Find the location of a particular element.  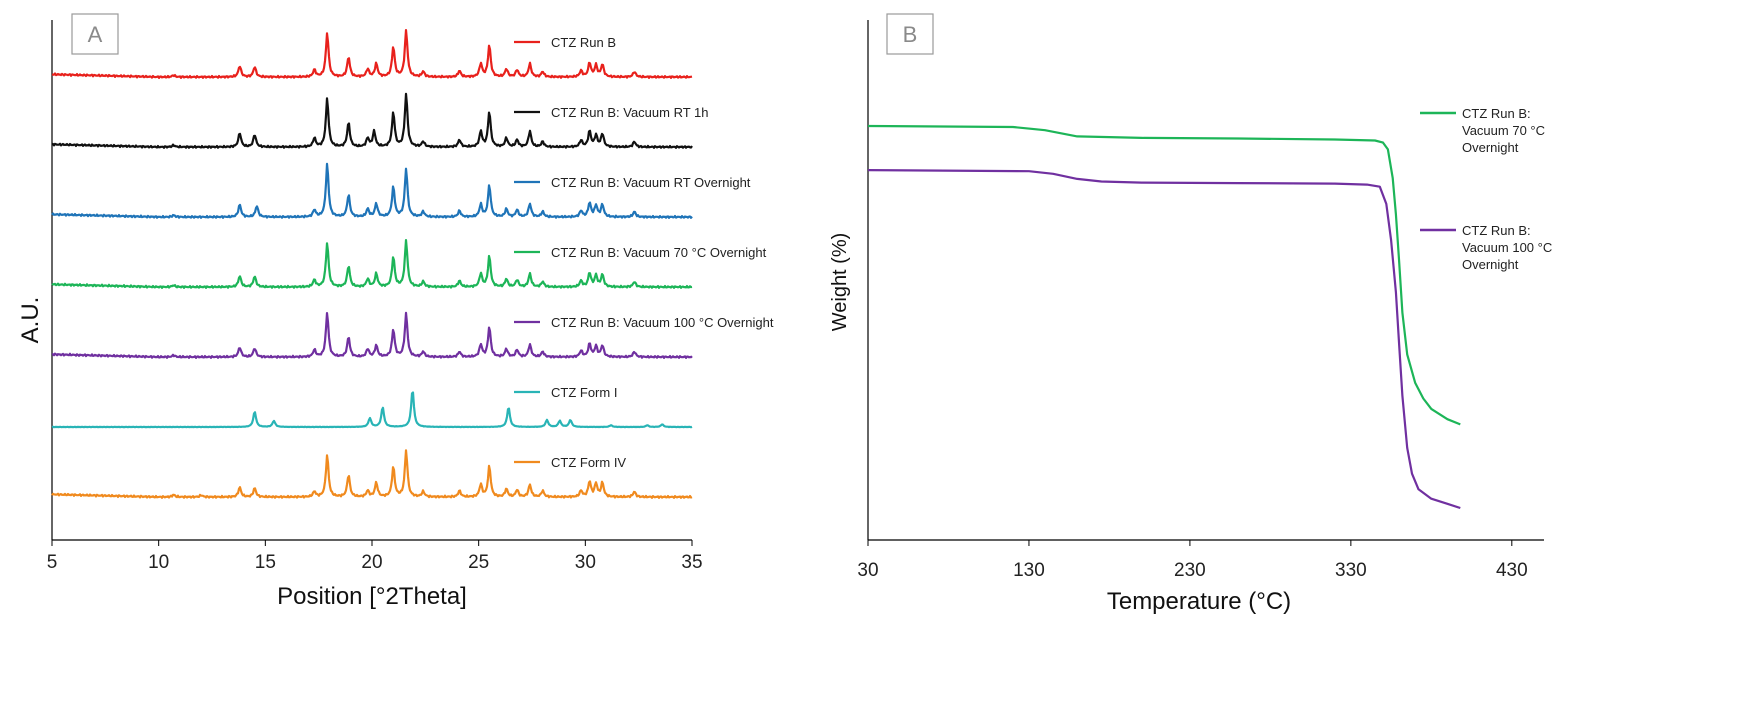

panel-b-x-tick-label: 430 is located at coordinates (1512, 570).